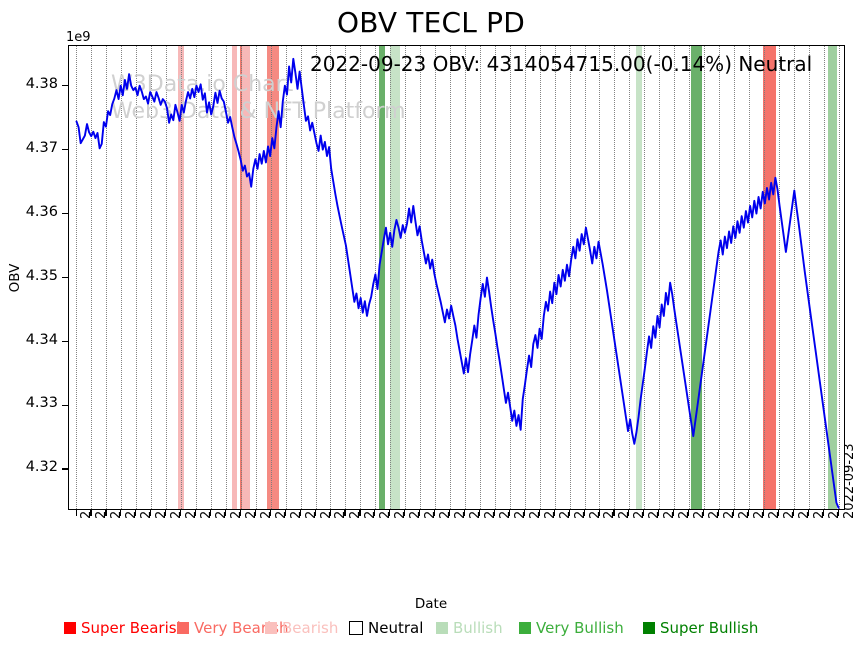 Image resolution: width=862 pixels, height=646 pixels. I want to click on y-axis-offset-label: 1e9, so click(78, 37).